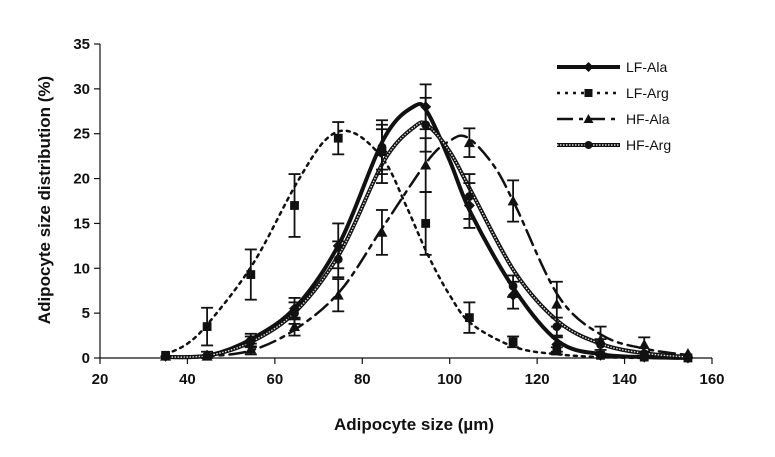 The width and height of the screenshot is (775, 457). What do you see at coordinates (81, 268) in the screenshot?
I see `y-tick-label: 10` at bounding box center [81, 268].